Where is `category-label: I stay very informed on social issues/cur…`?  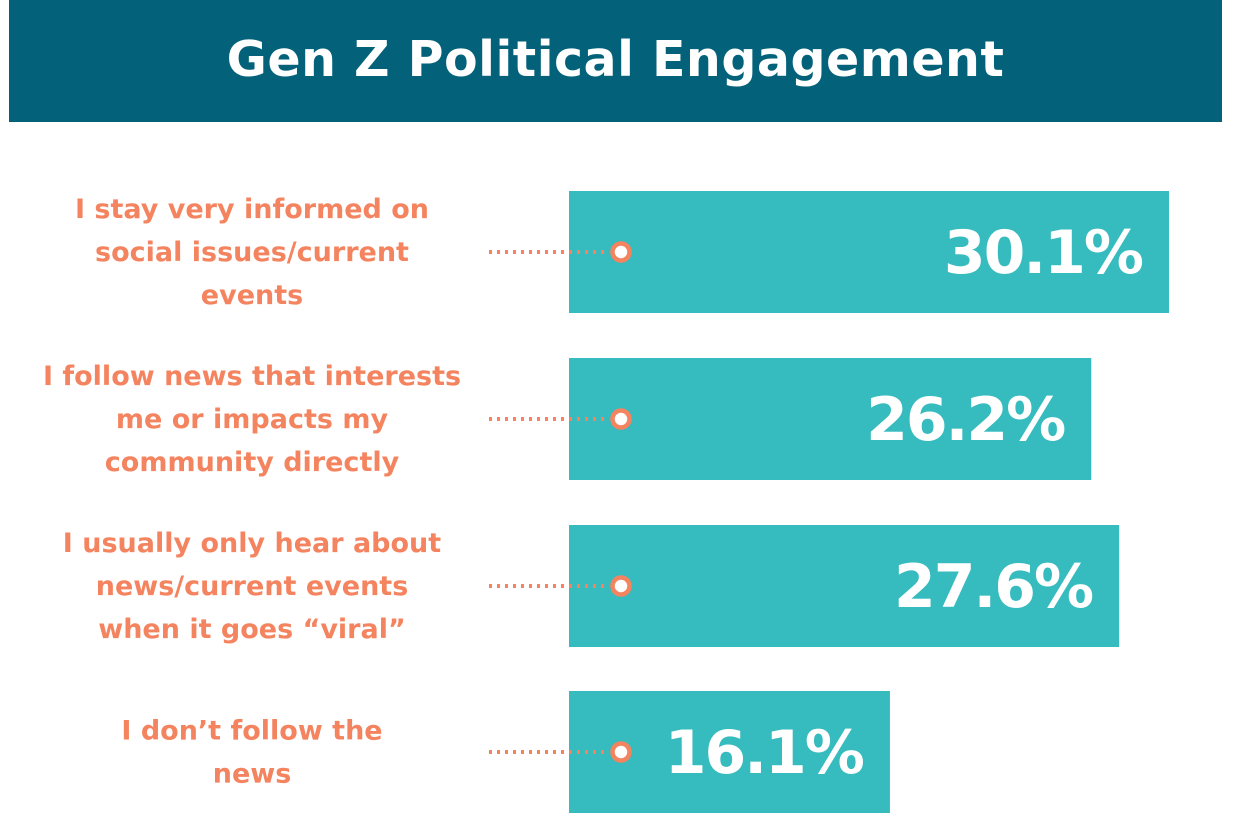 category-label: I stay very informed on social issues/cur… is located at coordinates (252, 252).